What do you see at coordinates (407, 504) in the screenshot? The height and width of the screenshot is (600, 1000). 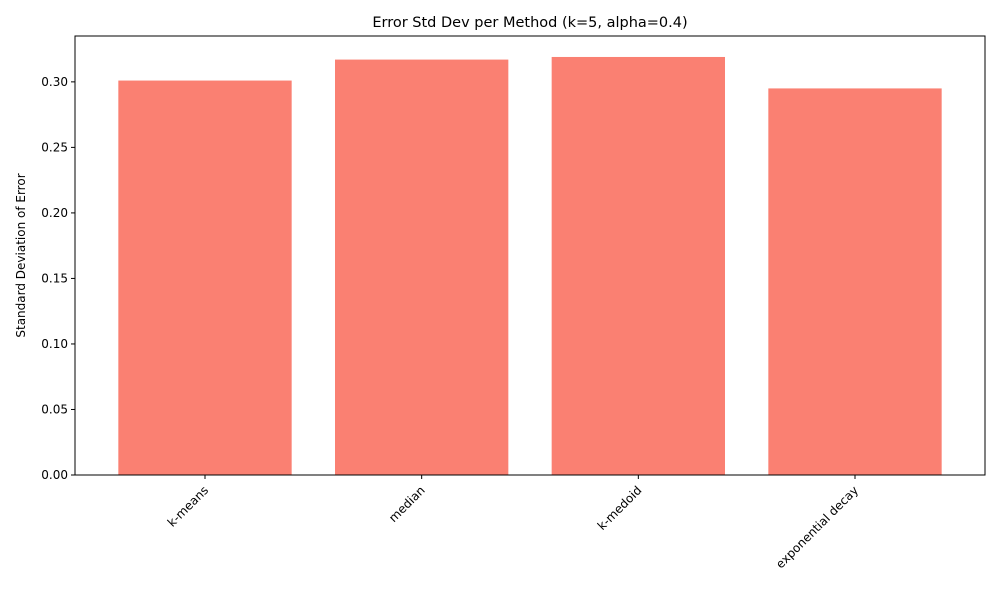 I see `x-tick-label: median` at bounding box center [407, 504].